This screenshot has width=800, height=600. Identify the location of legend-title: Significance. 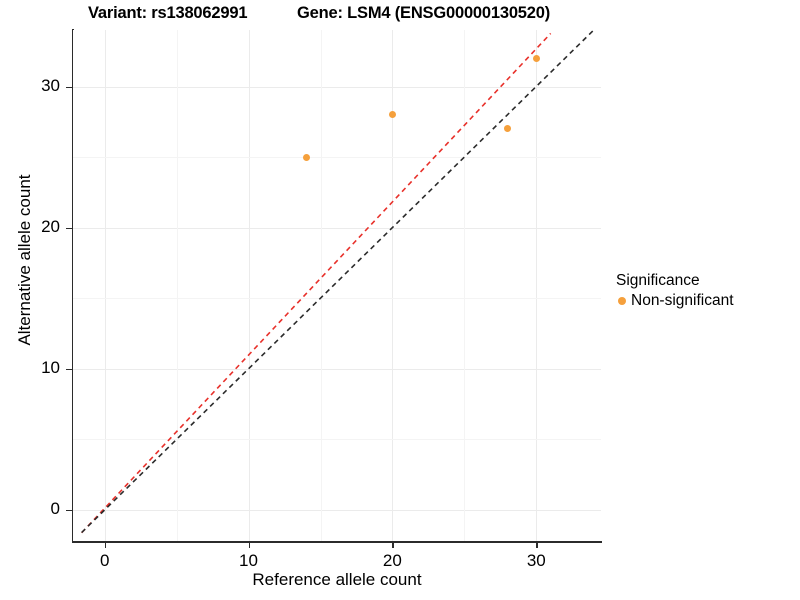
(658, 280).